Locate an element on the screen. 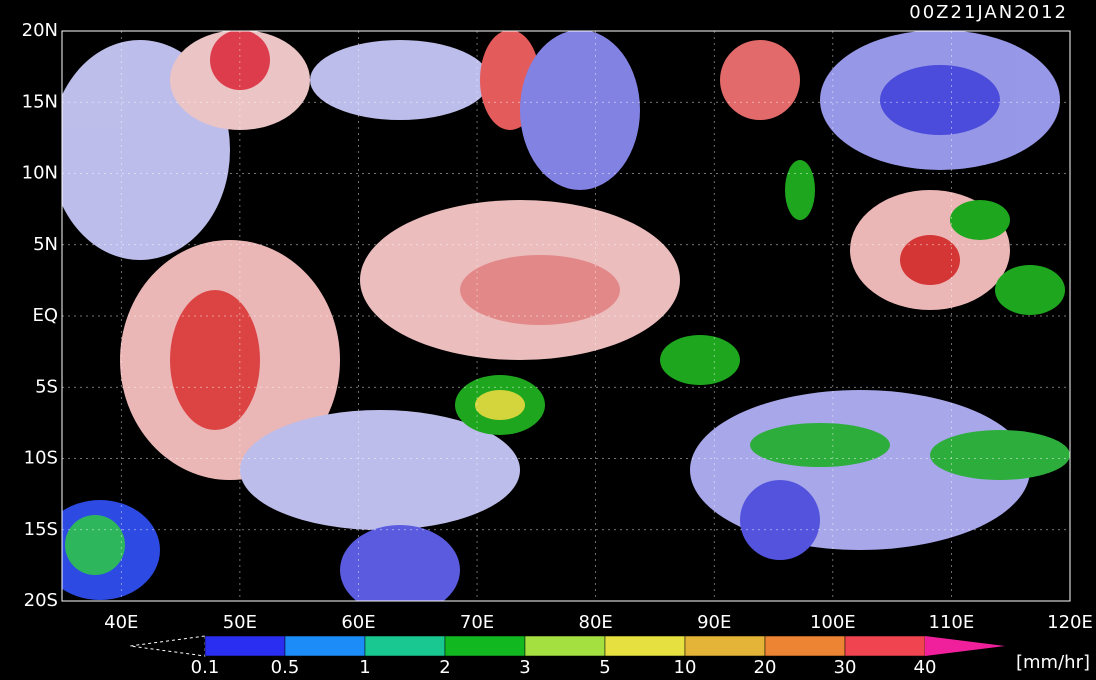 The image size is (1096, 680). lon-label: 80E is located at coordinates (596, 622).